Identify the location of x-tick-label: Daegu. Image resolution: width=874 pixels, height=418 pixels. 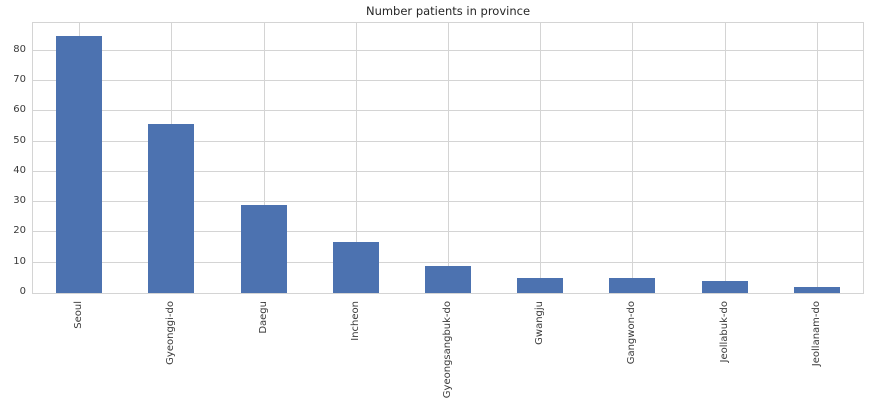
(263, 317).